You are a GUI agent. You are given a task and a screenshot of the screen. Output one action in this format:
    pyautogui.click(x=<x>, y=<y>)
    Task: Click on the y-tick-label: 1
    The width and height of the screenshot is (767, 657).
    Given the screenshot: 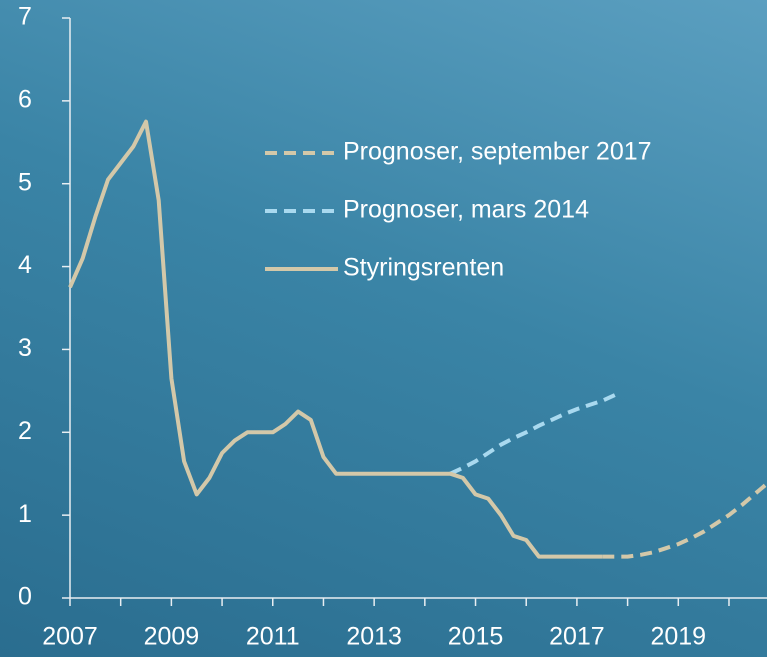 What is the action you would take?
    pyautogui.click(x=25, y=514)
    